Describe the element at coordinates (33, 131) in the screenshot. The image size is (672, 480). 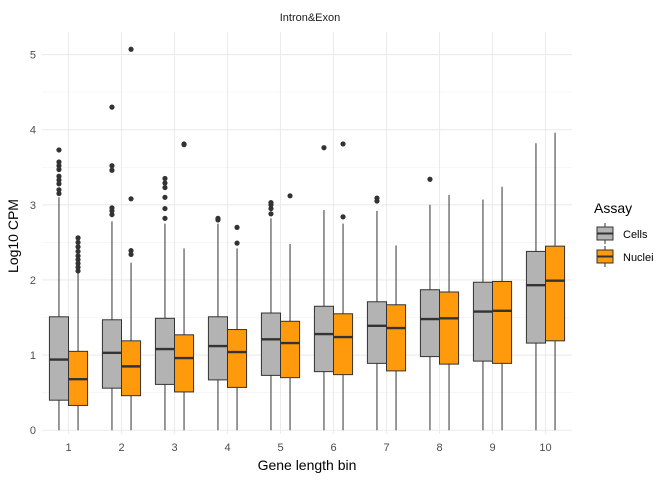
I see `y-tick-label: 4` at that location.